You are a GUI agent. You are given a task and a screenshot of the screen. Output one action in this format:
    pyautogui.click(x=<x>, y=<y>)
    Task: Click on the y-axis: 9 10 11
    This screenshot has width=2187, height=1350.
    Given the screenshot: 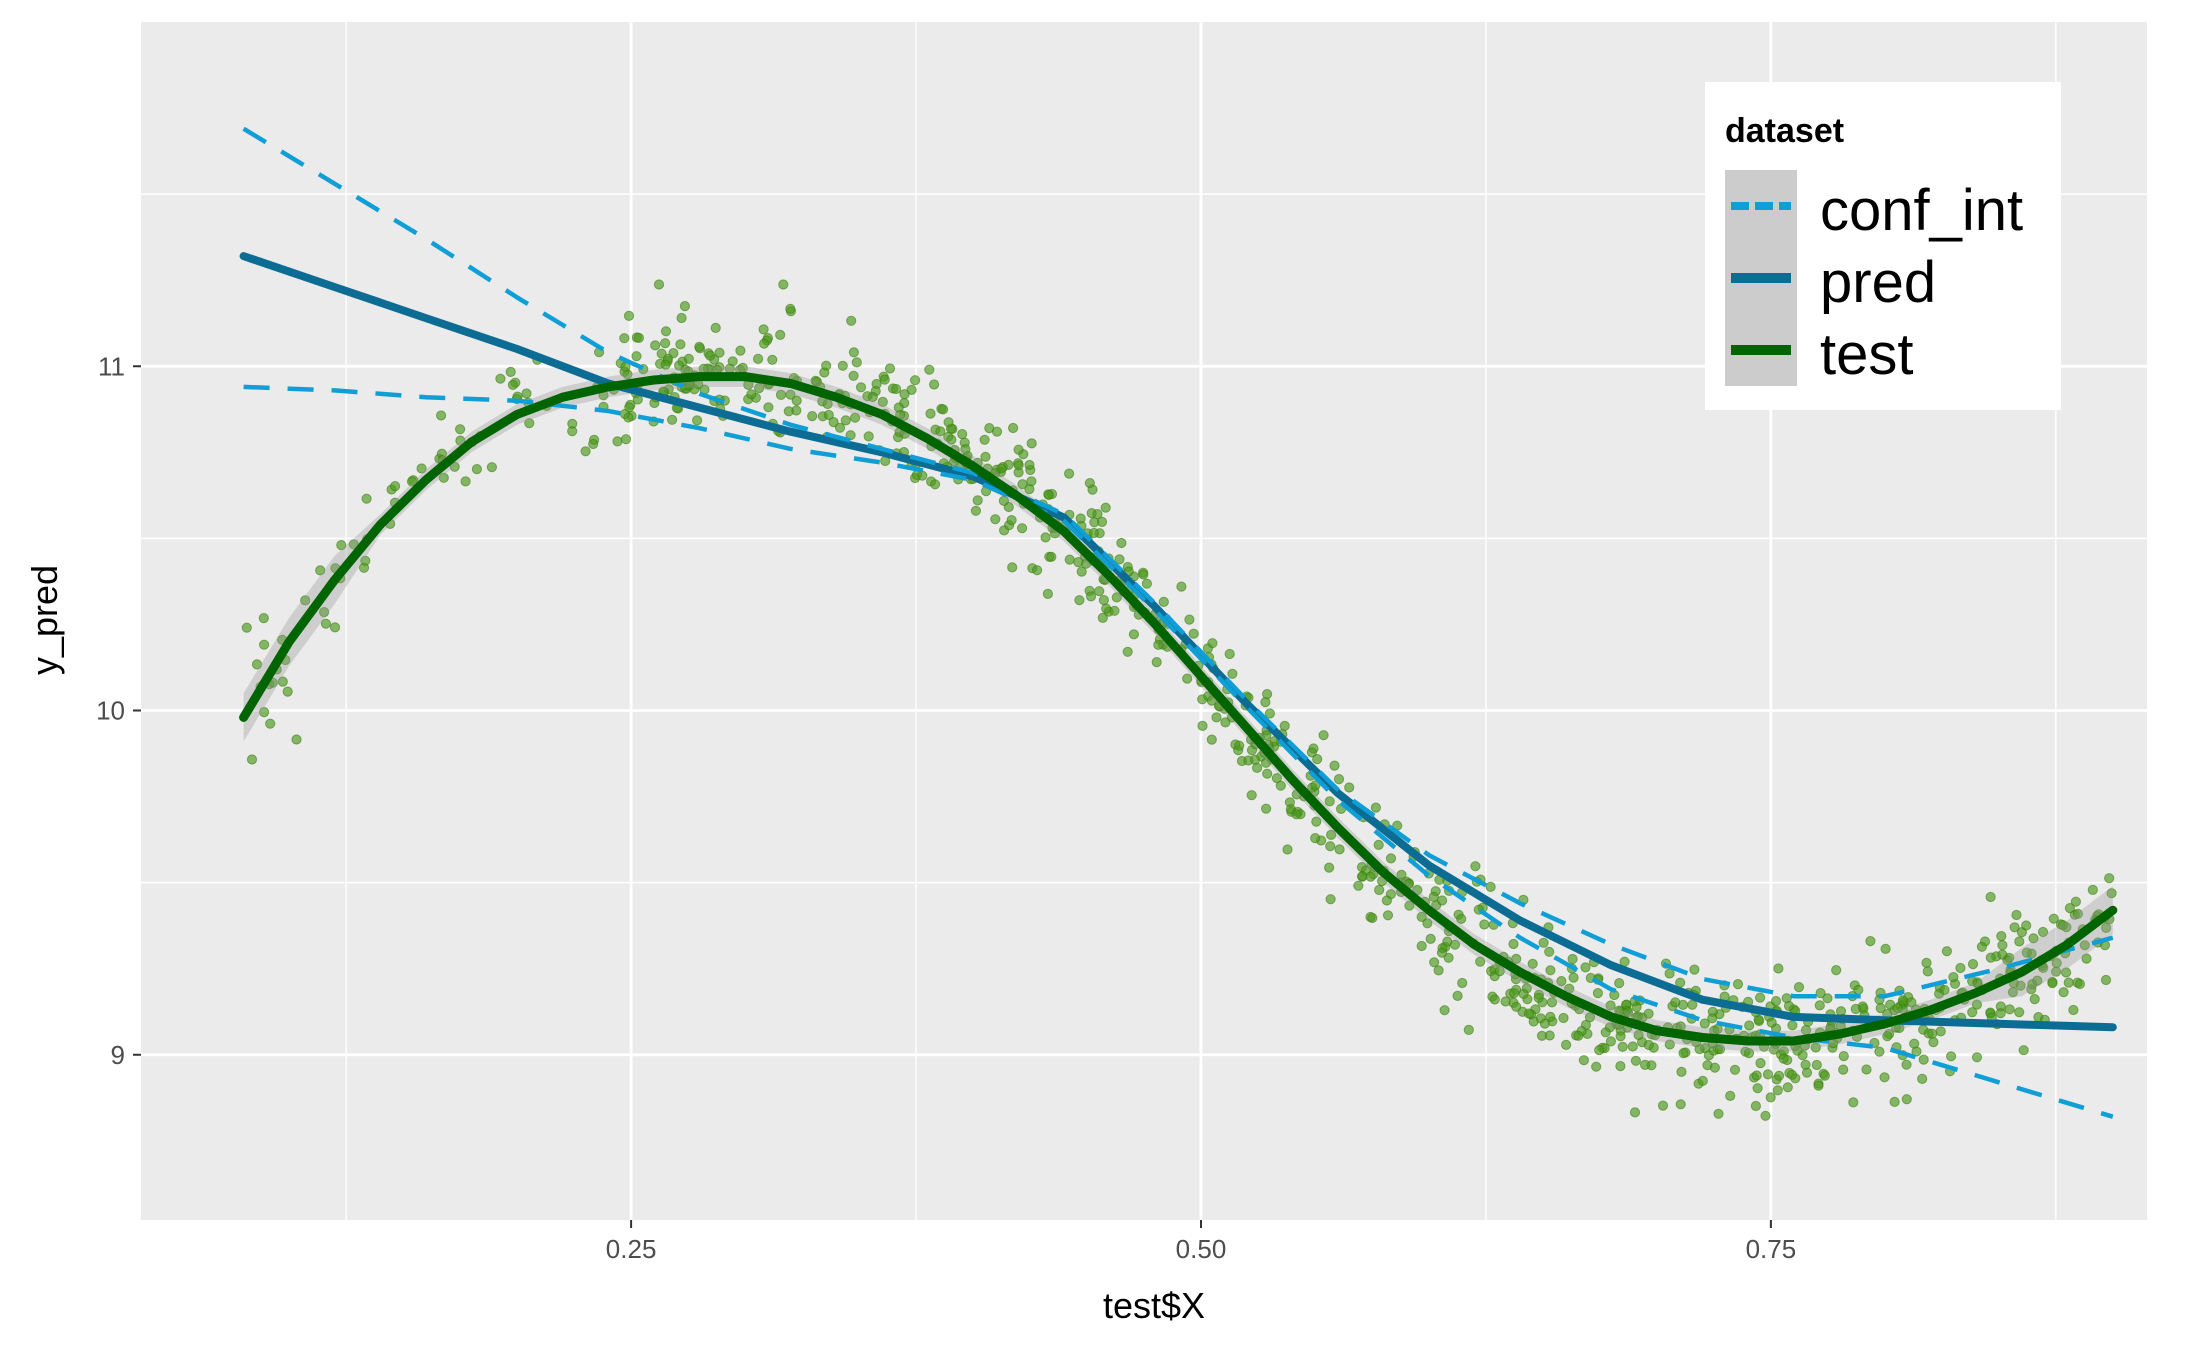 What is the action you would take?
    pyautogui.click(x=118, y=710)
    